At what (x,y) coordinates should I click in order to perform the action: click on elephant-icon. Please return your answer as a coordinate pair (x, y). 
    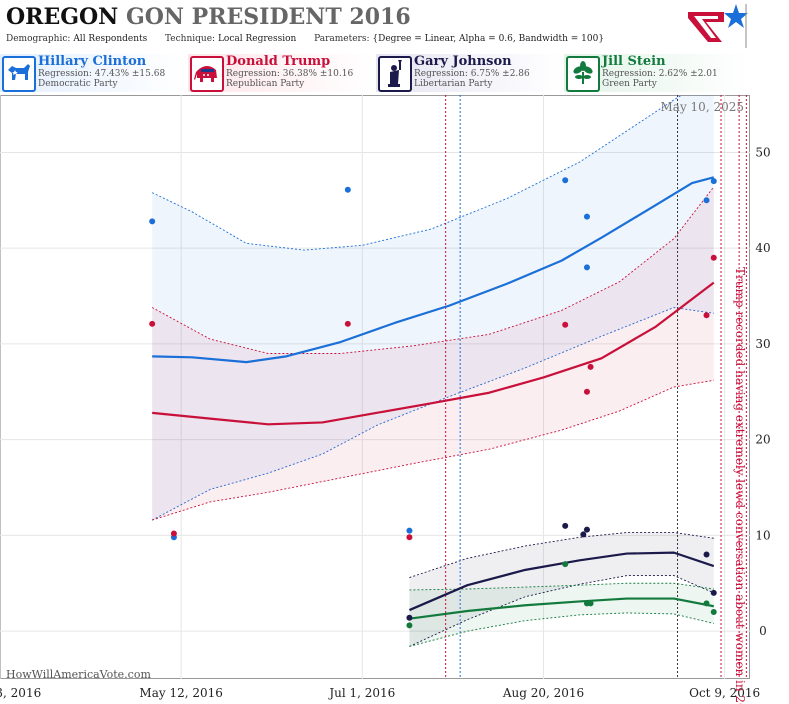
    Looking at the image, I should click on (207, 74).